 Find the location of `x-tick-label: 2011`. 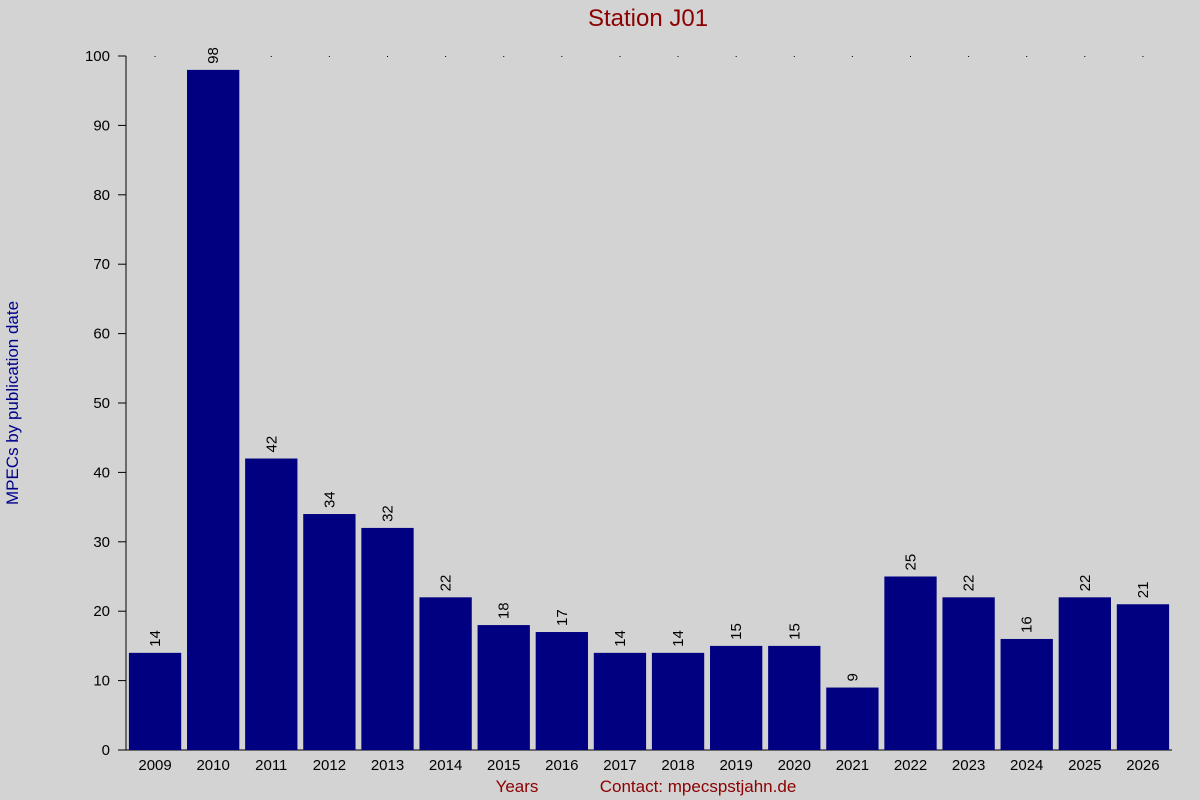

x-tick-label: 2011 is located at coordinates (271, 765).